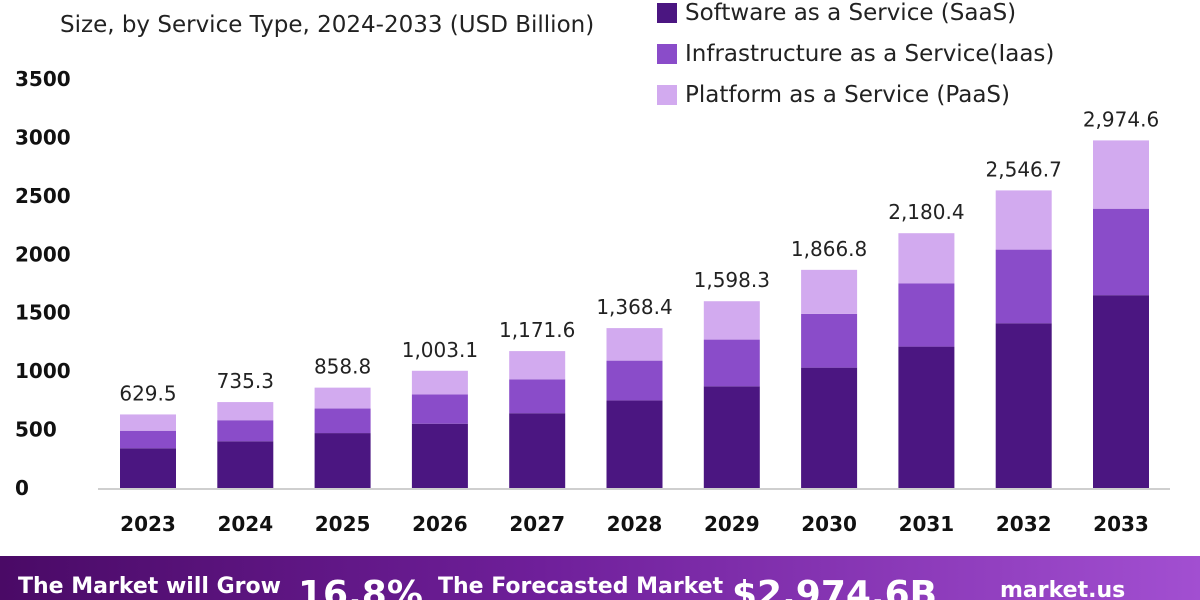 The image size is (1200, 600). Describe the element at coordinates (732, 524) in the screenshot. I see `x-tick-label: 2029` at that location.